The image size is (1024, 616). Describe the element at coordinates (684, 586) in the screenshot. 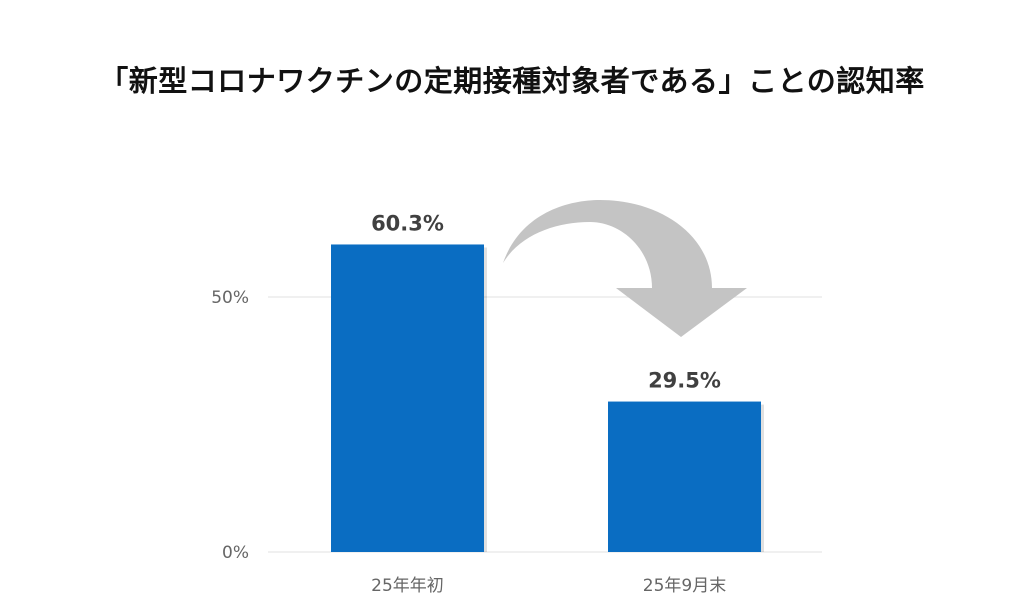

I see `x-tick-label: 25年9月末` at that location.